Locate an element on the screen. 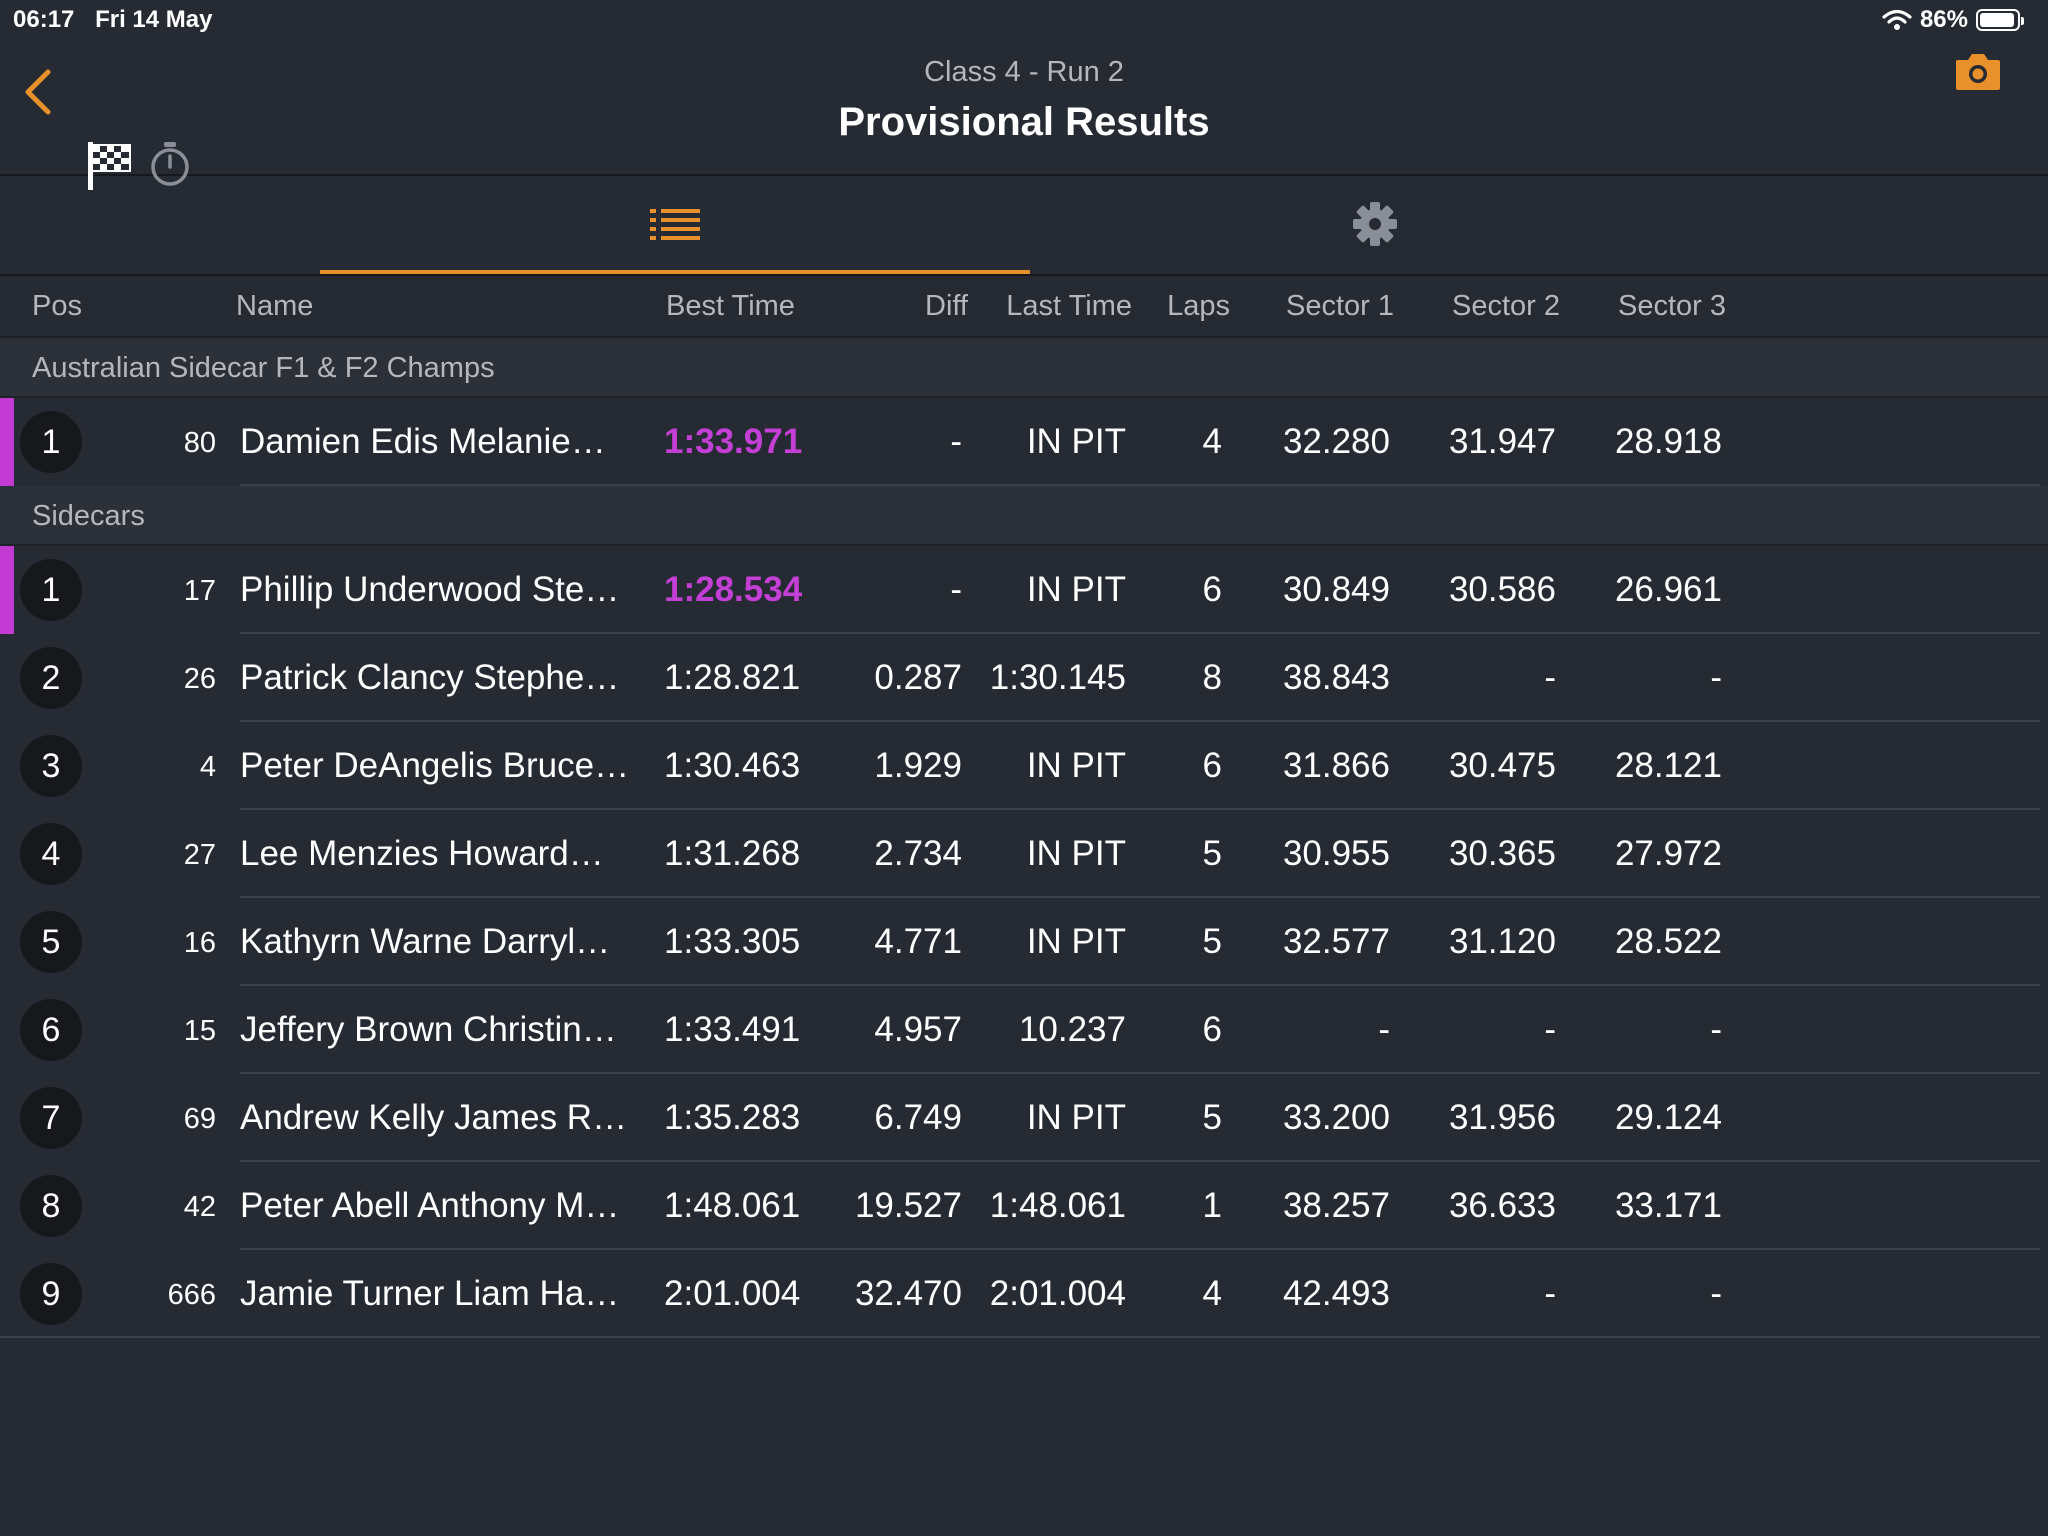 The image size is (2048, 1536). group-header: Australian Sidecar F1 & F2 Champs is located at coordinates (1024, 368).